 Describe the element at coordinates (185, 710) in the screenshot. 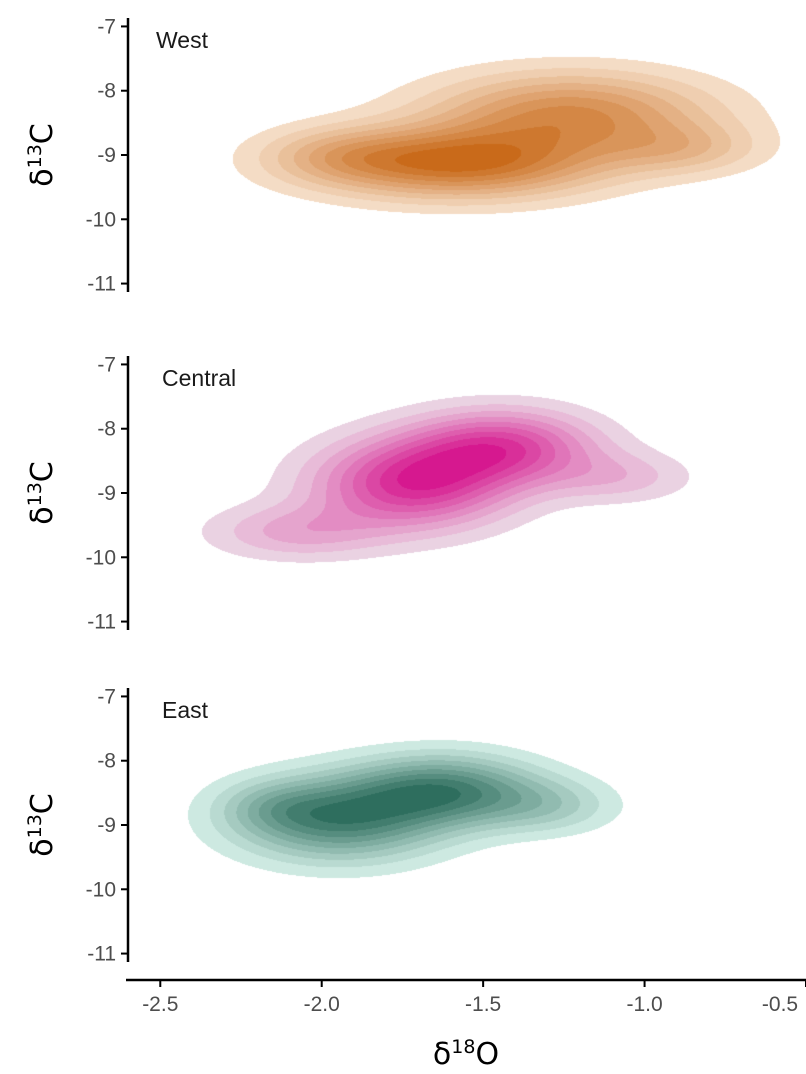

I see `panel-label: East` at that location.